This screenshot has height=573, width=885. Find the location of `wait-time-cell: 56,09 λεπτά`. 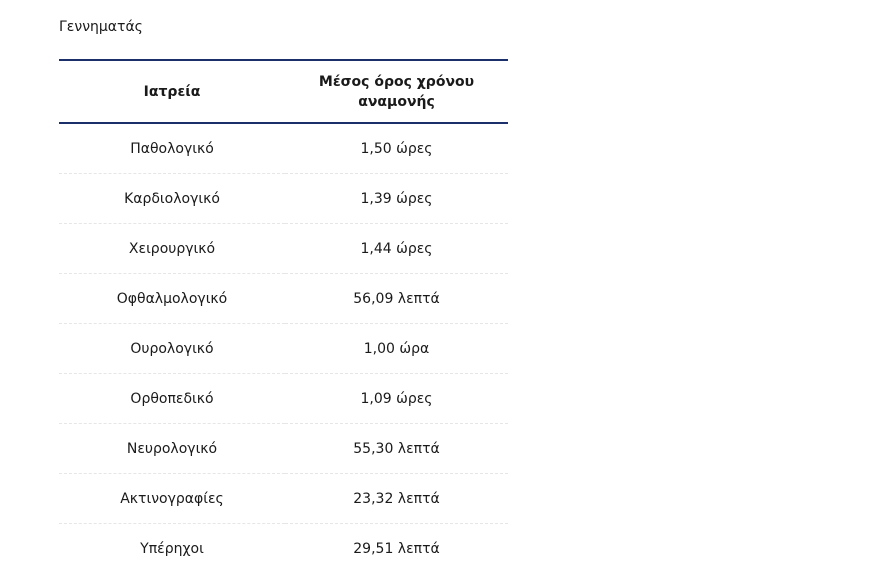

wait-time-cell: 56,09 λεπτά is located at coordinates (396, 299).